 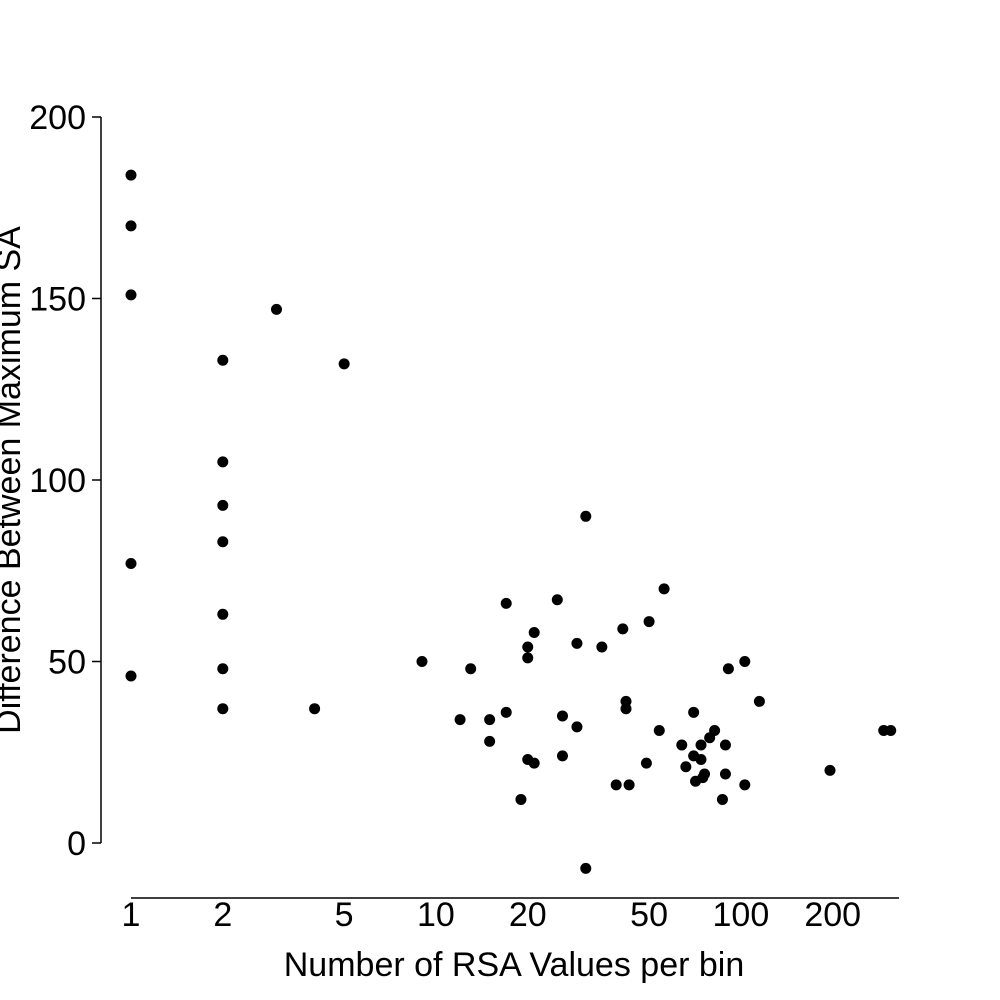 I want to click on x-axis: 1 2 5 10 20 50 100 200, so click(x=510, y=915).